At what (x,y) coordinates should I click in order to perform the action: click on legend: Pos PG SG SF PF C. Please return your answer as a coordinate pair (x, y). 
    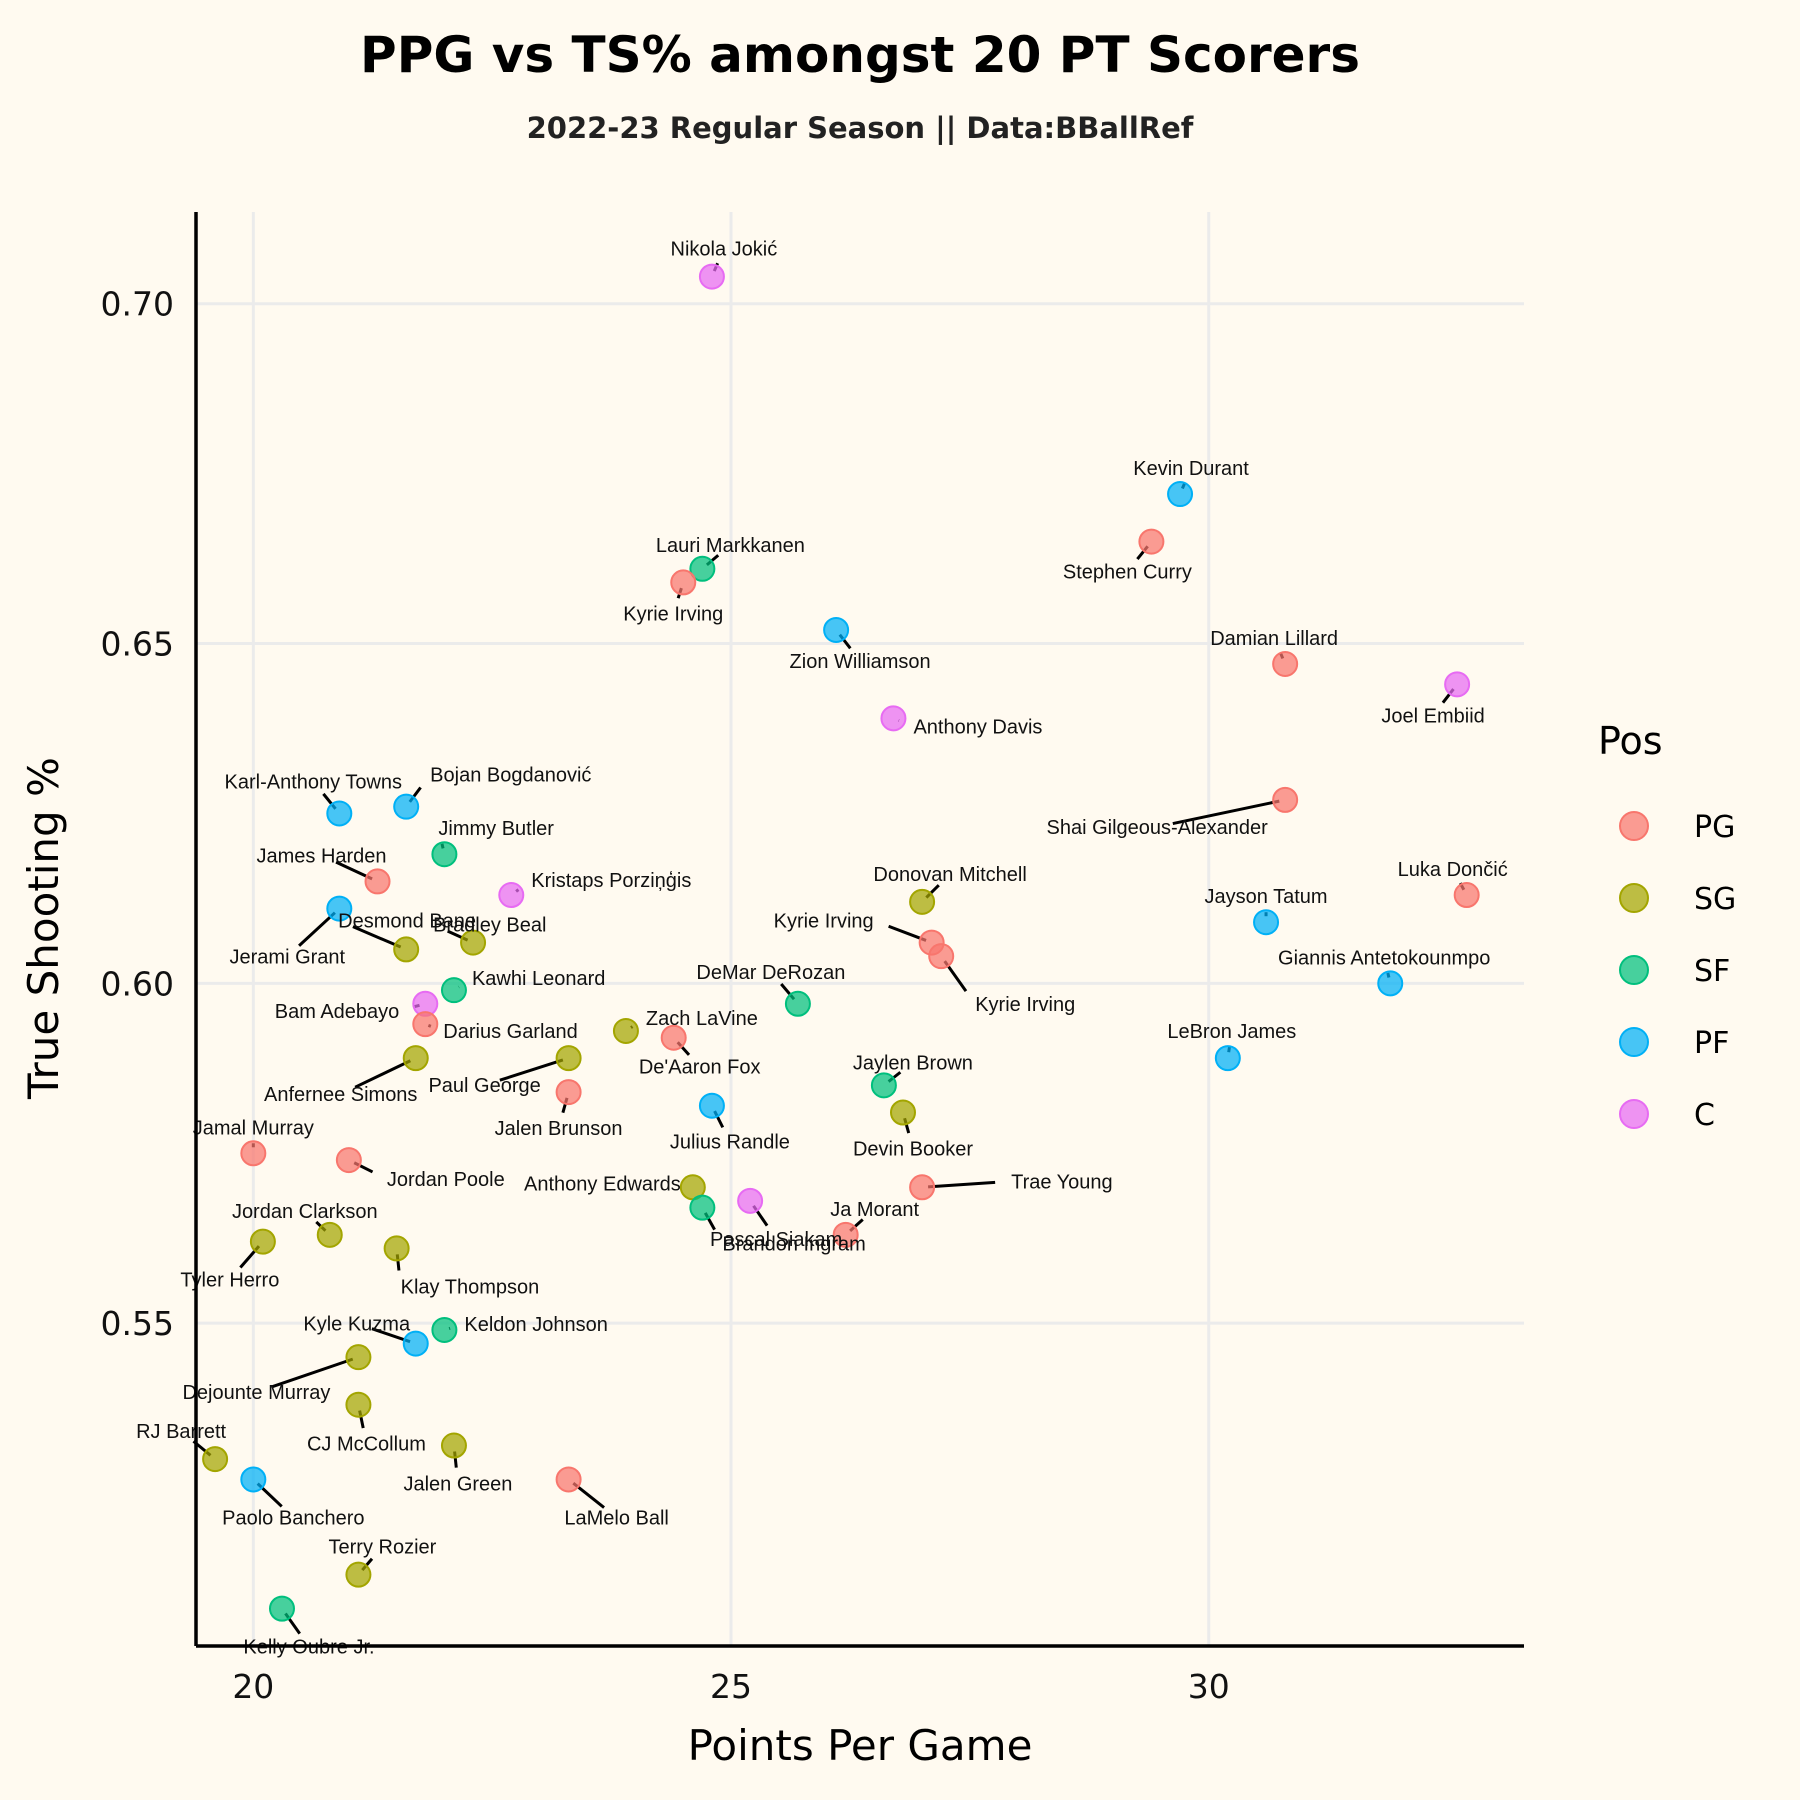
    Looking at the image, I should click on (1667, 926).